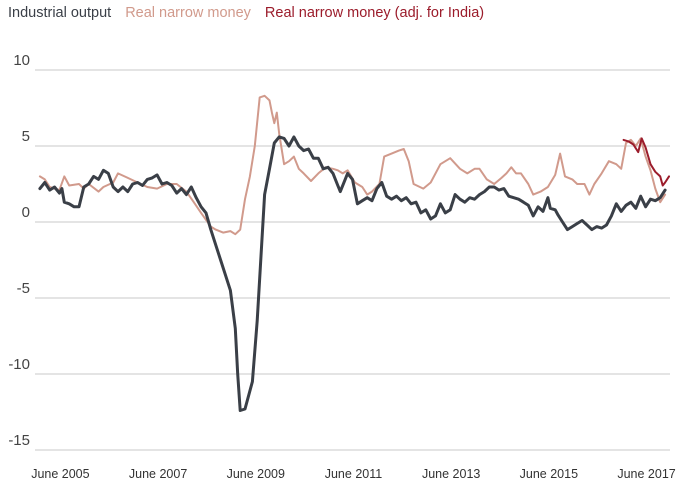  I want to click on legend-entry-0: Industrial output, so click(60, 13).